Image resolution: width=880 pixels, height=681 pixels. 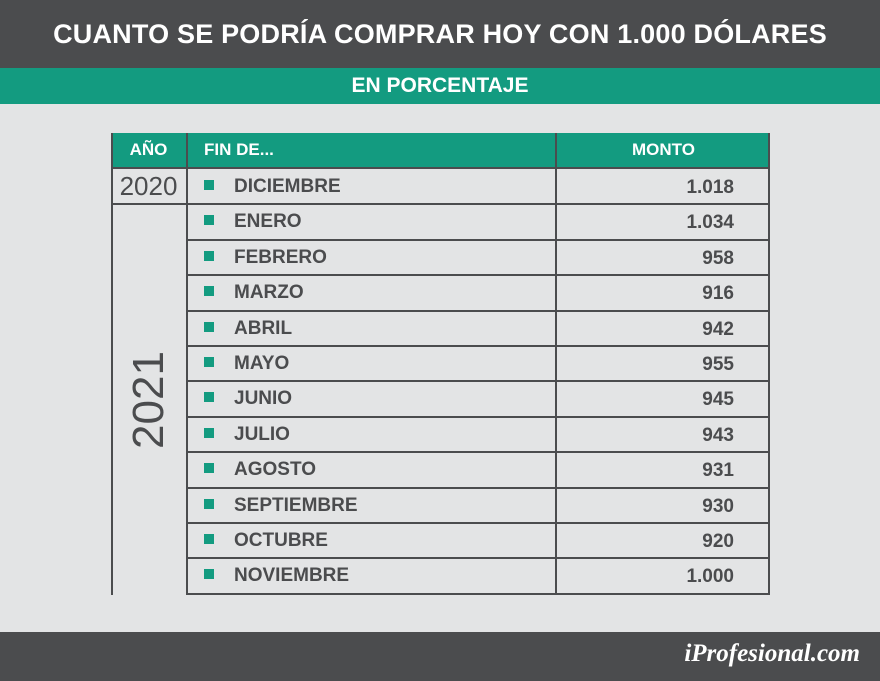 I want to click on table-row: JULIO 943, so click(x=479, y=434).